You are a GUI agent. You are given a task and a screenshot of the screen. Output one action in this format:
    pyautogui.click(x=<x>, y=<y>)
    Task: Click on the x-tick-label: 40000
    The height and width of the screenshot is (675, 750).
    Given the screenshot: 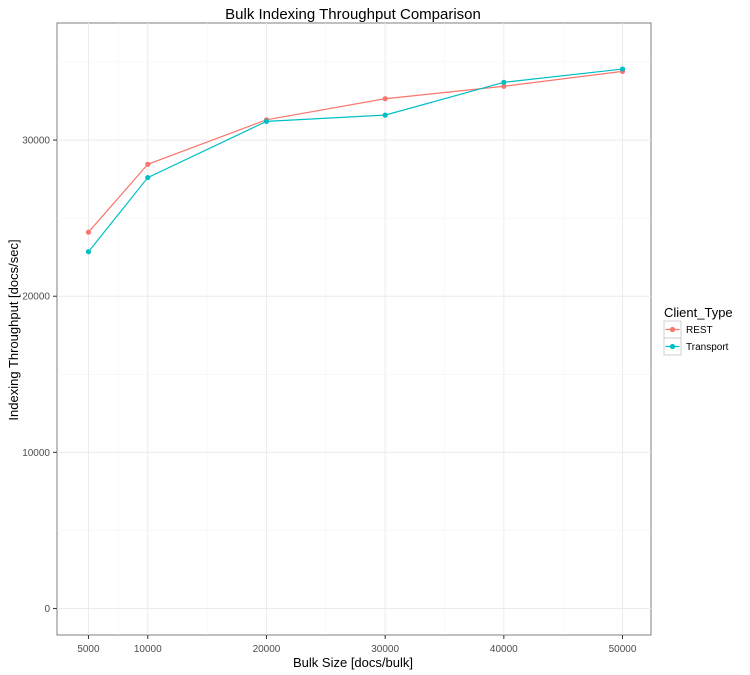 What is the action you would take?
    pyautogui.click(x=504, y=649)
    